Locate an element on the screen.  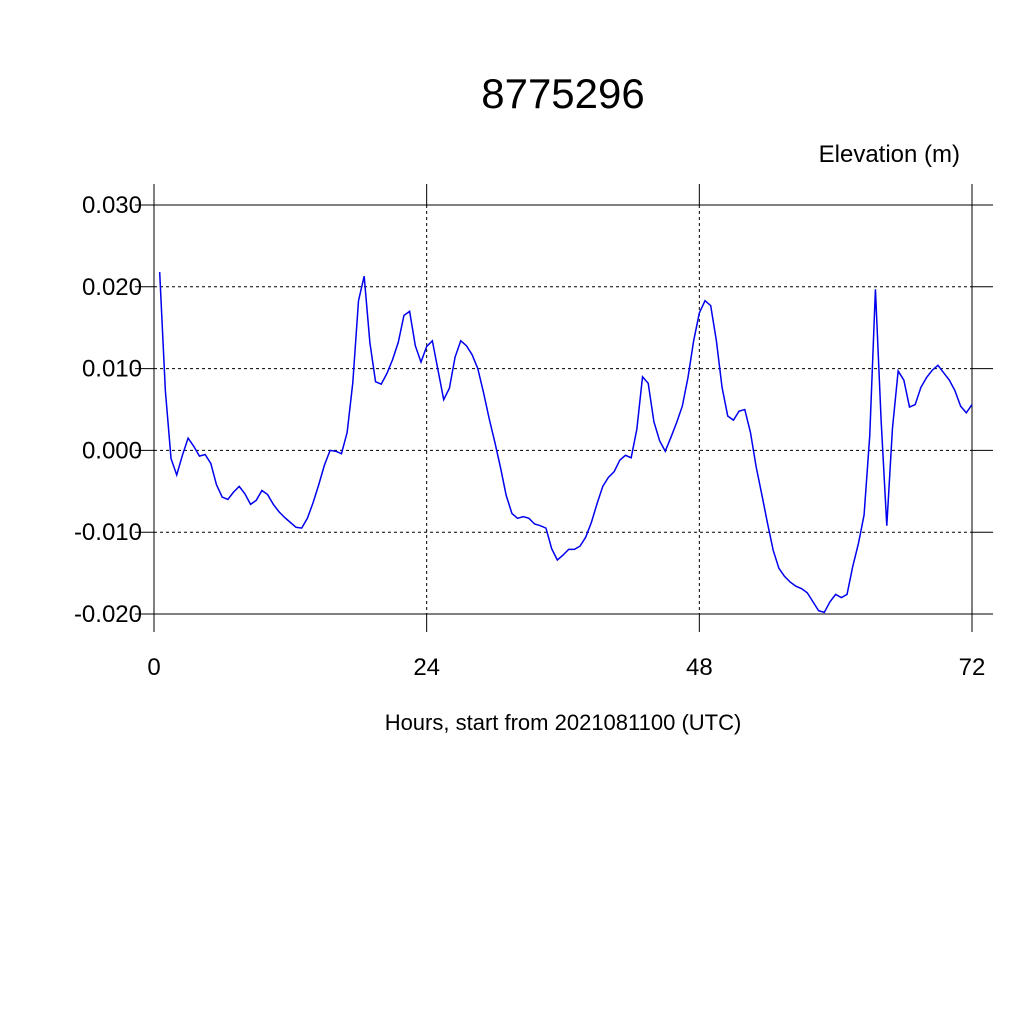
y-tick-label: 0.030 is located at coordinates (112, 205).